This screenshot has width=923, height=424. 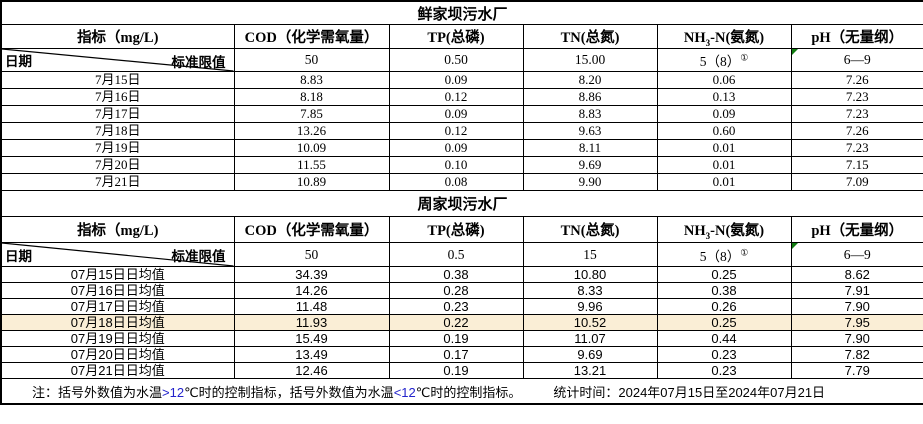 What do you see at coordinates (97, 392) in the screenshot?
I see `footnote-text: 注：括号外数值为水温` at bounding box center [97, 392].